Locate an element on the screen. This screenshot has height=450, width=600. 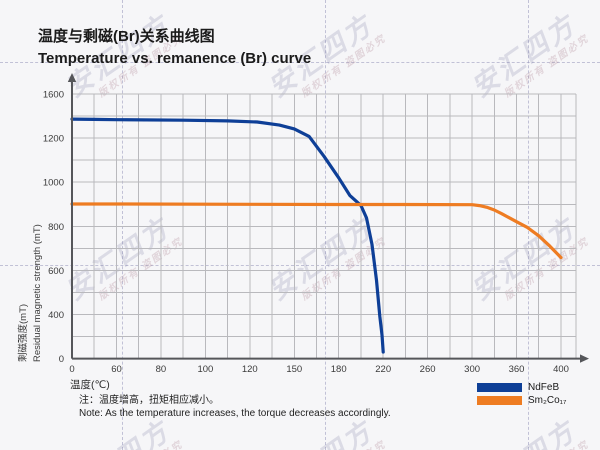
y-tick-label: 1600 is located at coordinates (53, 95).